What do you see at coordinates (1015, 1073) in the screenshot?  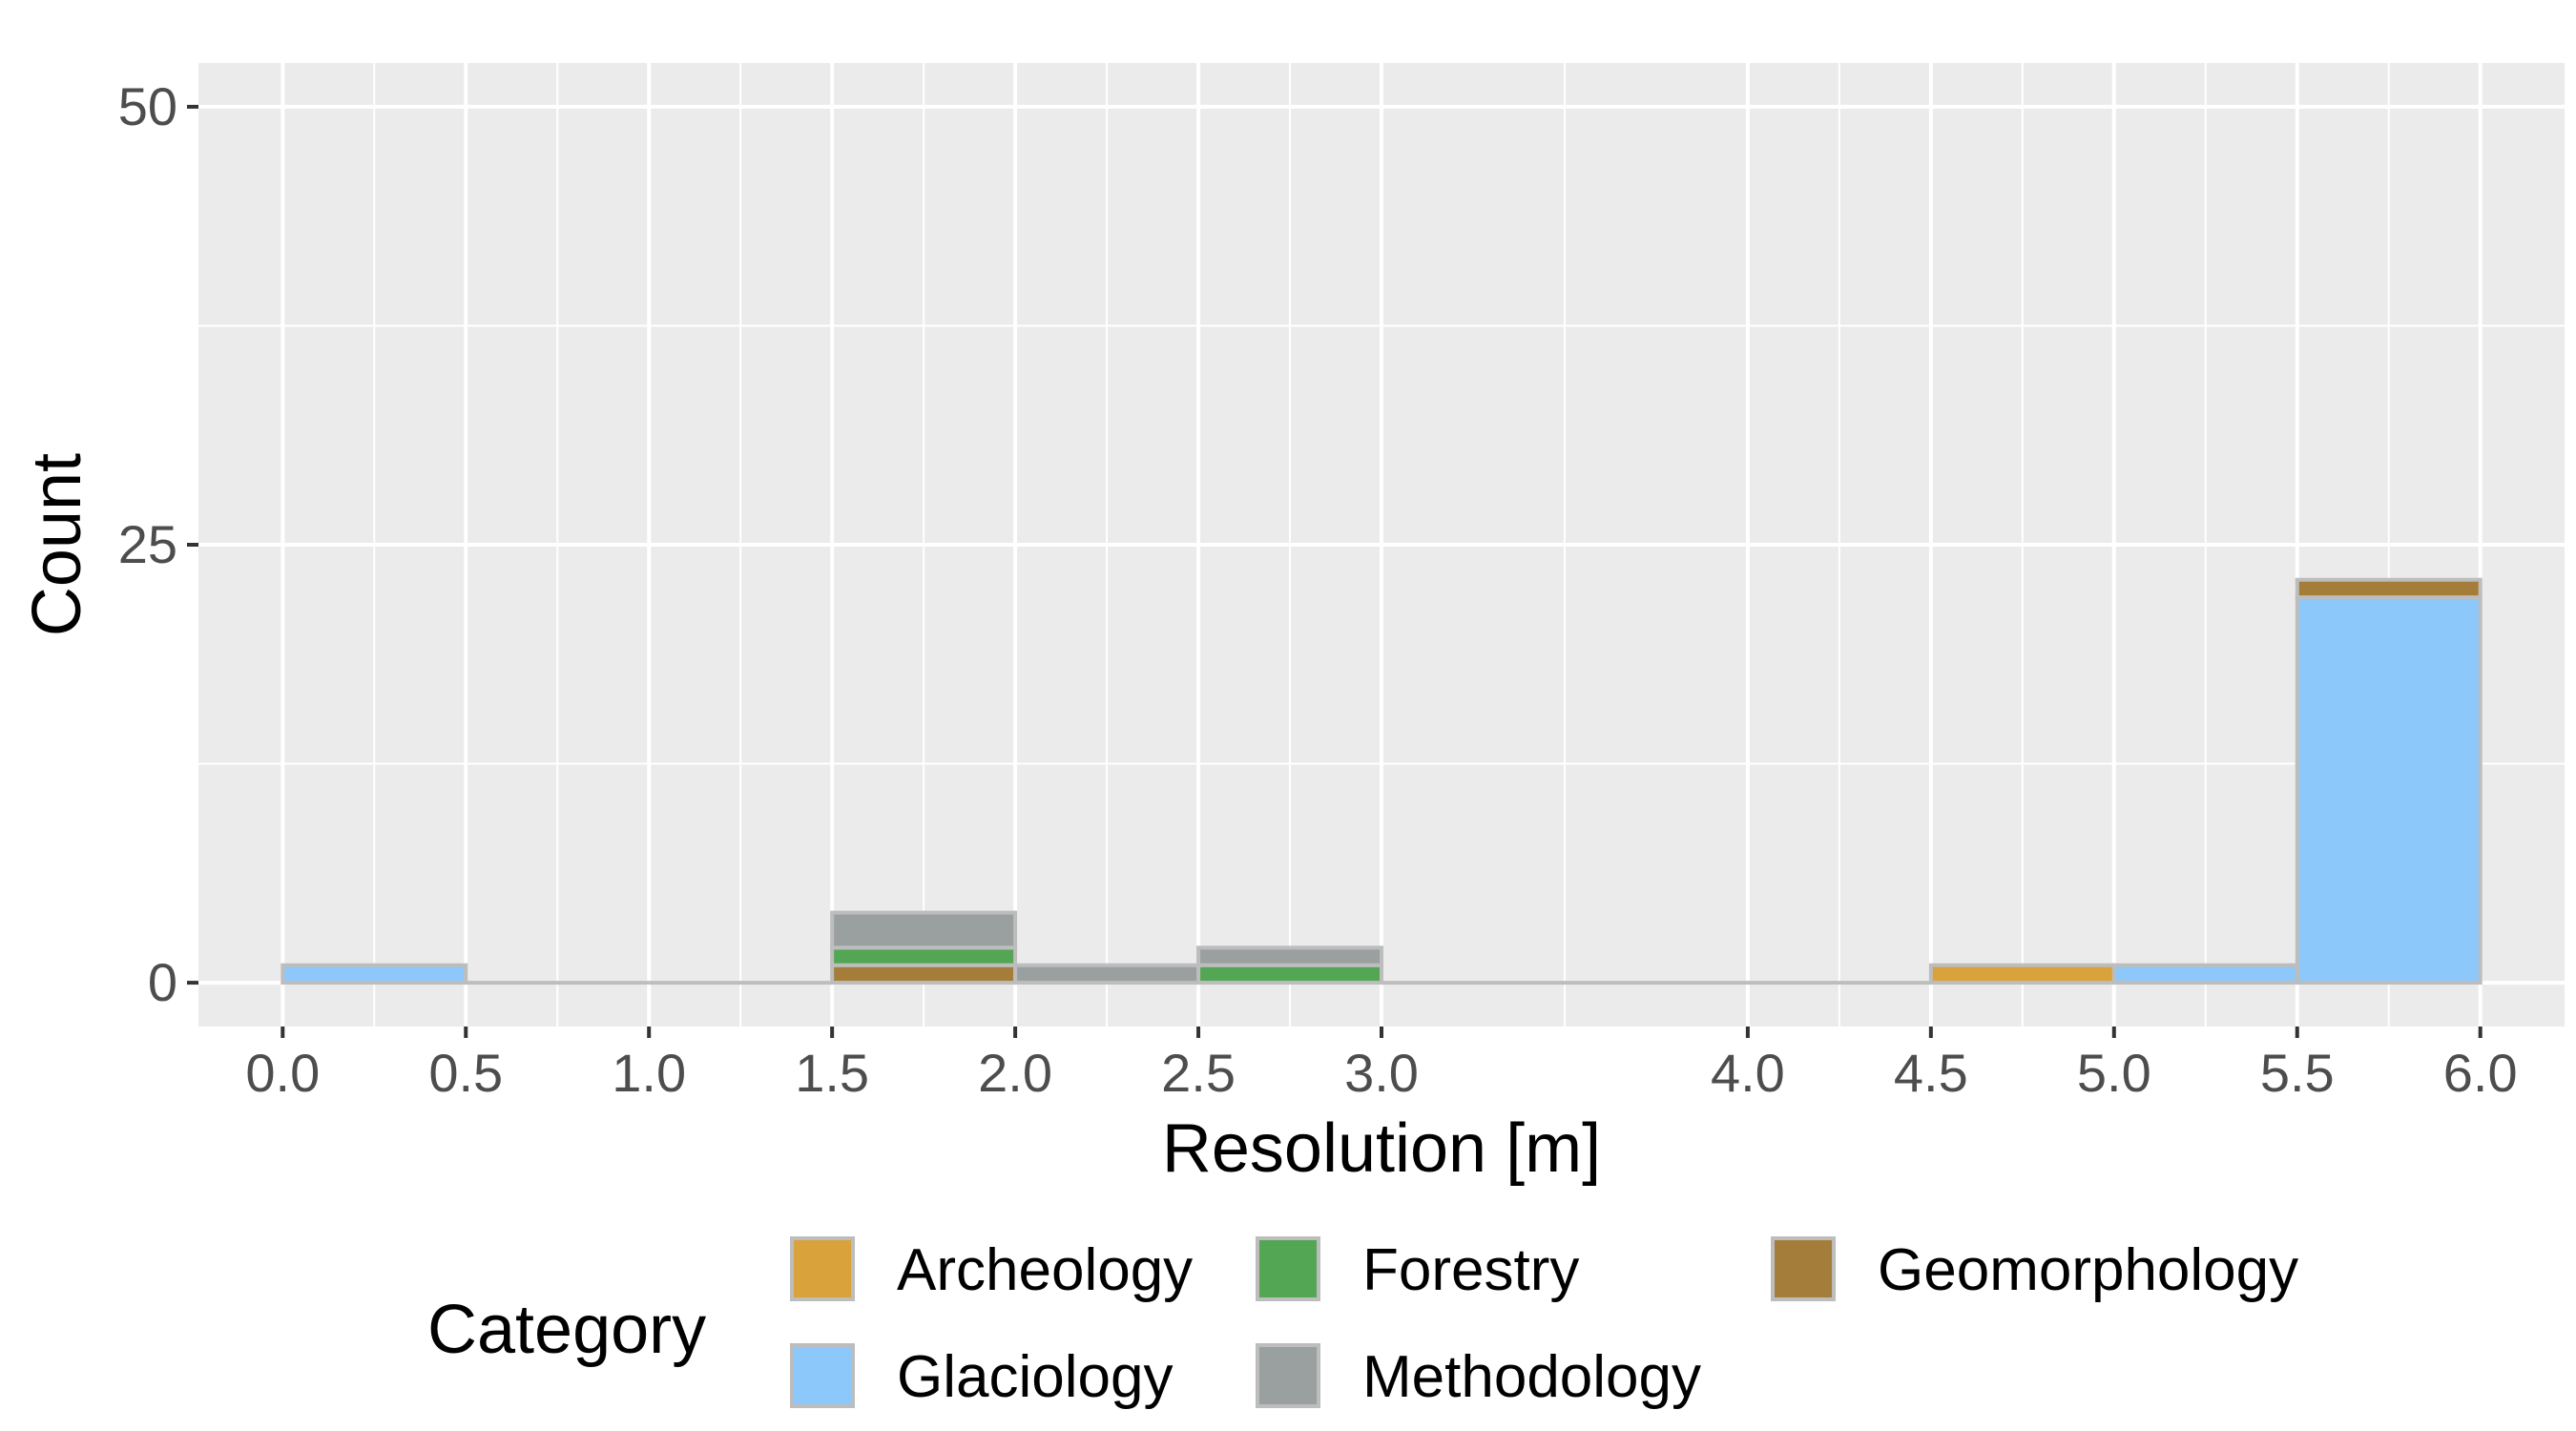 I see `x-tick-label: 2.0` at bounding box center [1015, 1073].